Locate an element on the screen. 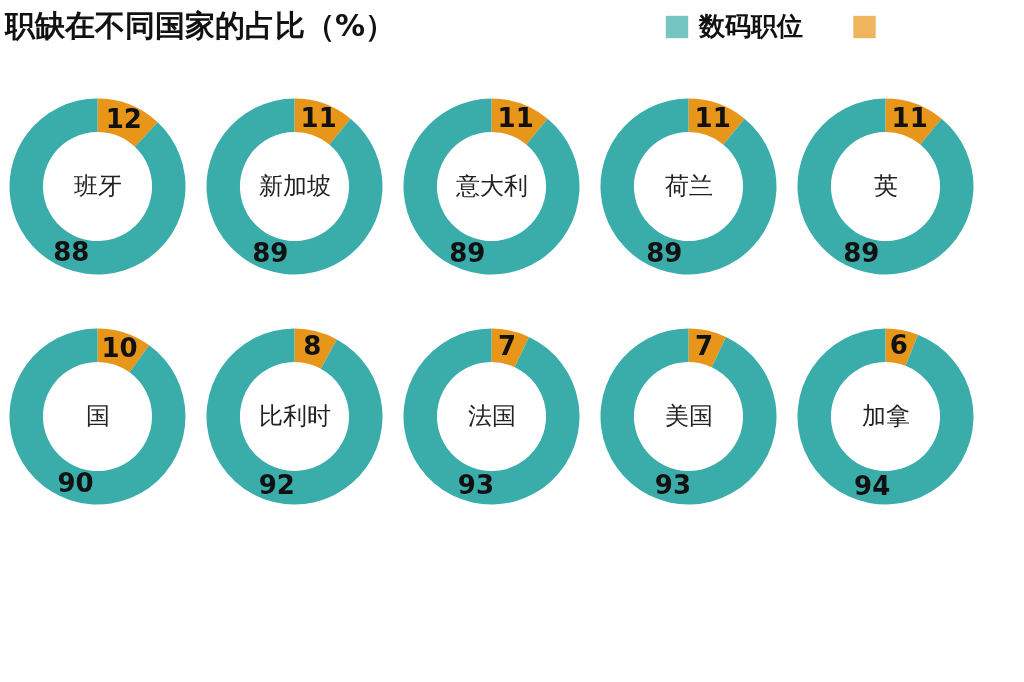 This screenshot has height=682, width=1024. text: 国 is located at coordinates (97, 415).